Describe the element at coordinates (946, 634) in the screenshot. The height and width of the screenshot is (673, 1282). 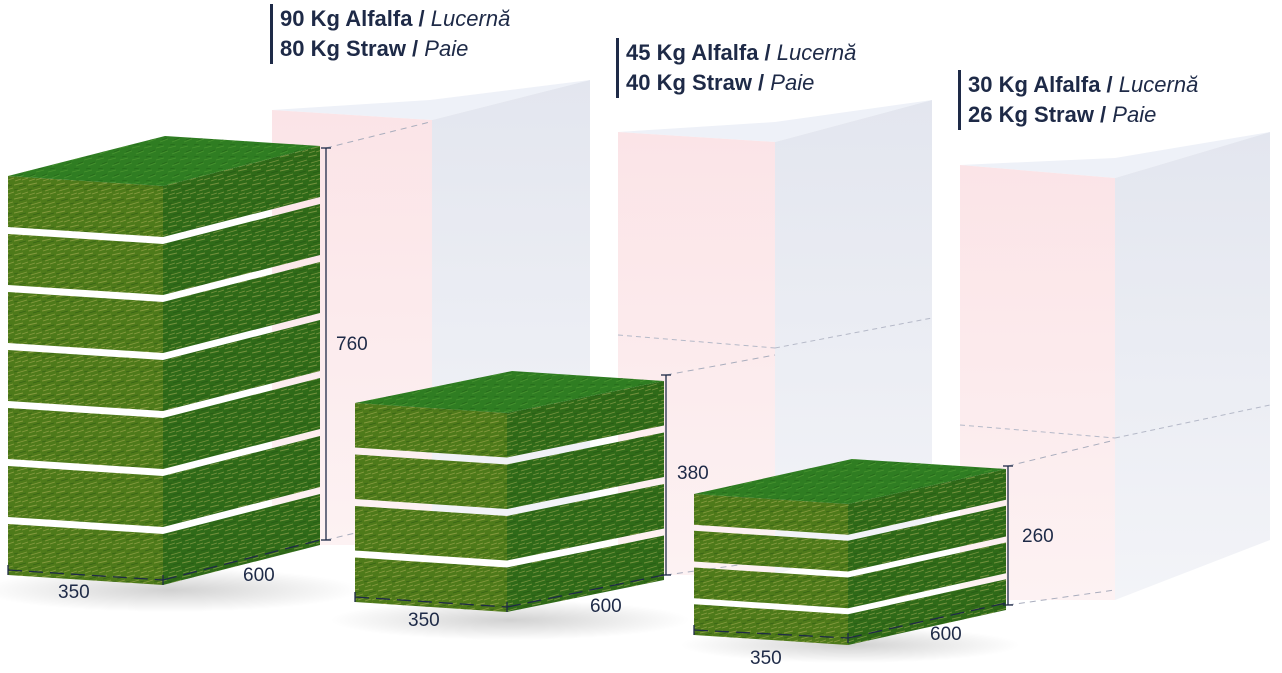
I see `depth-label-small: 600` at that location.